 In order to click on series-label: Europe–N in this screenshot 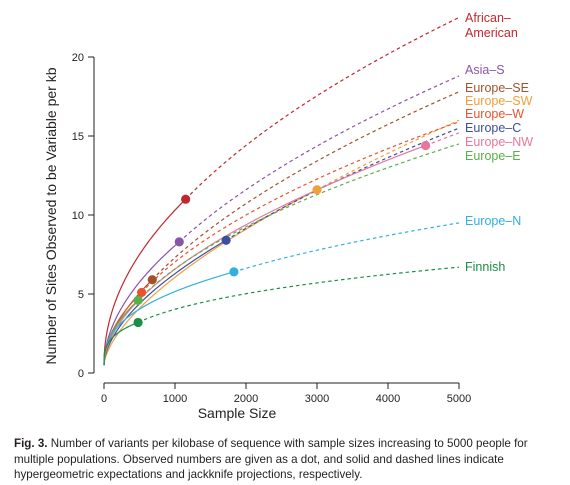, I will do `click(493, 221)`.